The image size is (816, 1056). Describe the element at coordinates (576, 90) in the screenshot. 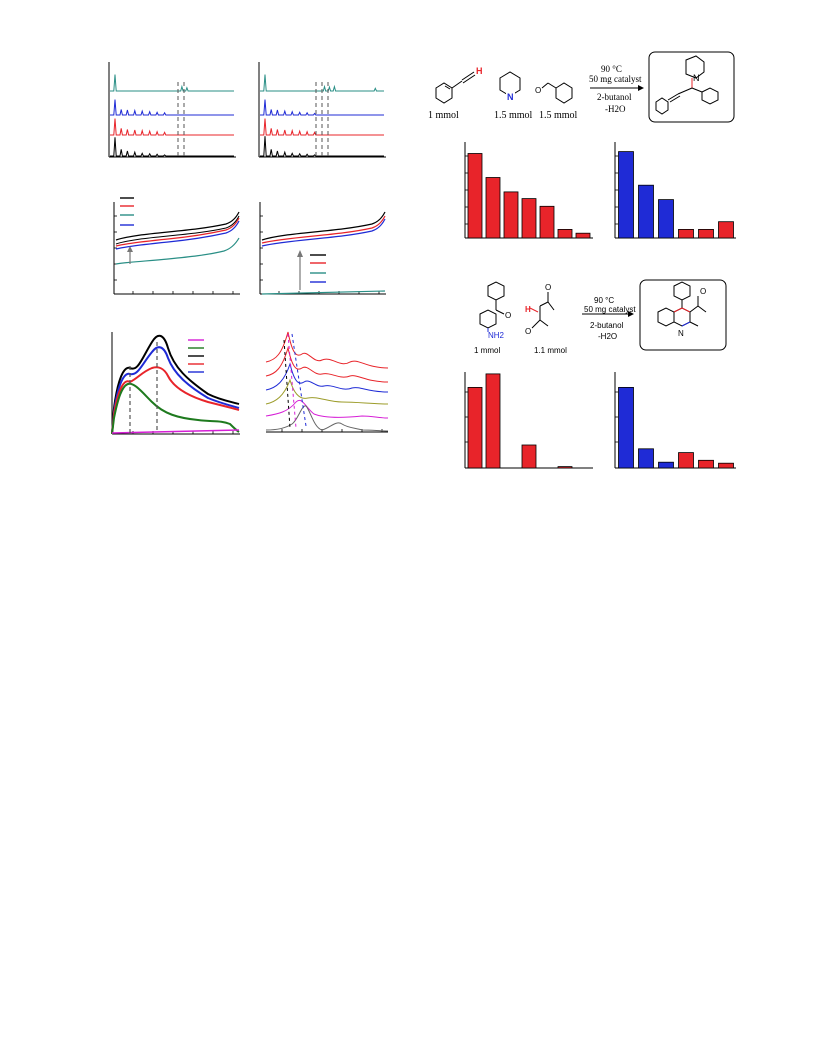

I see `scheme-a3: H N O N 1 mmol 1.5 mmol 1` at that location.